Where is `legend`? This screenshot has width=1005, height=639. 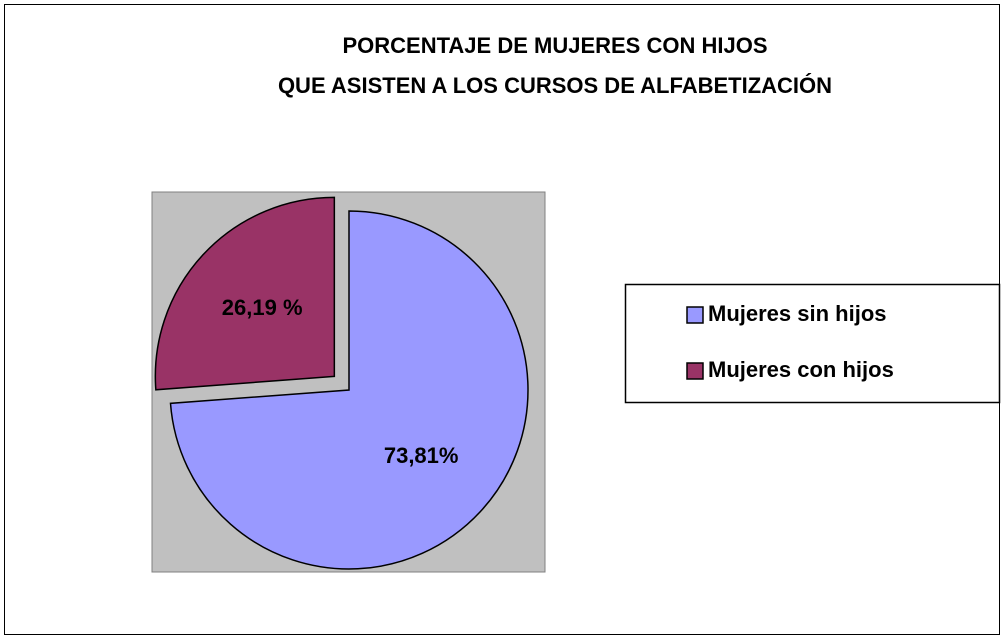
legend is located at coordinates (812, 343).